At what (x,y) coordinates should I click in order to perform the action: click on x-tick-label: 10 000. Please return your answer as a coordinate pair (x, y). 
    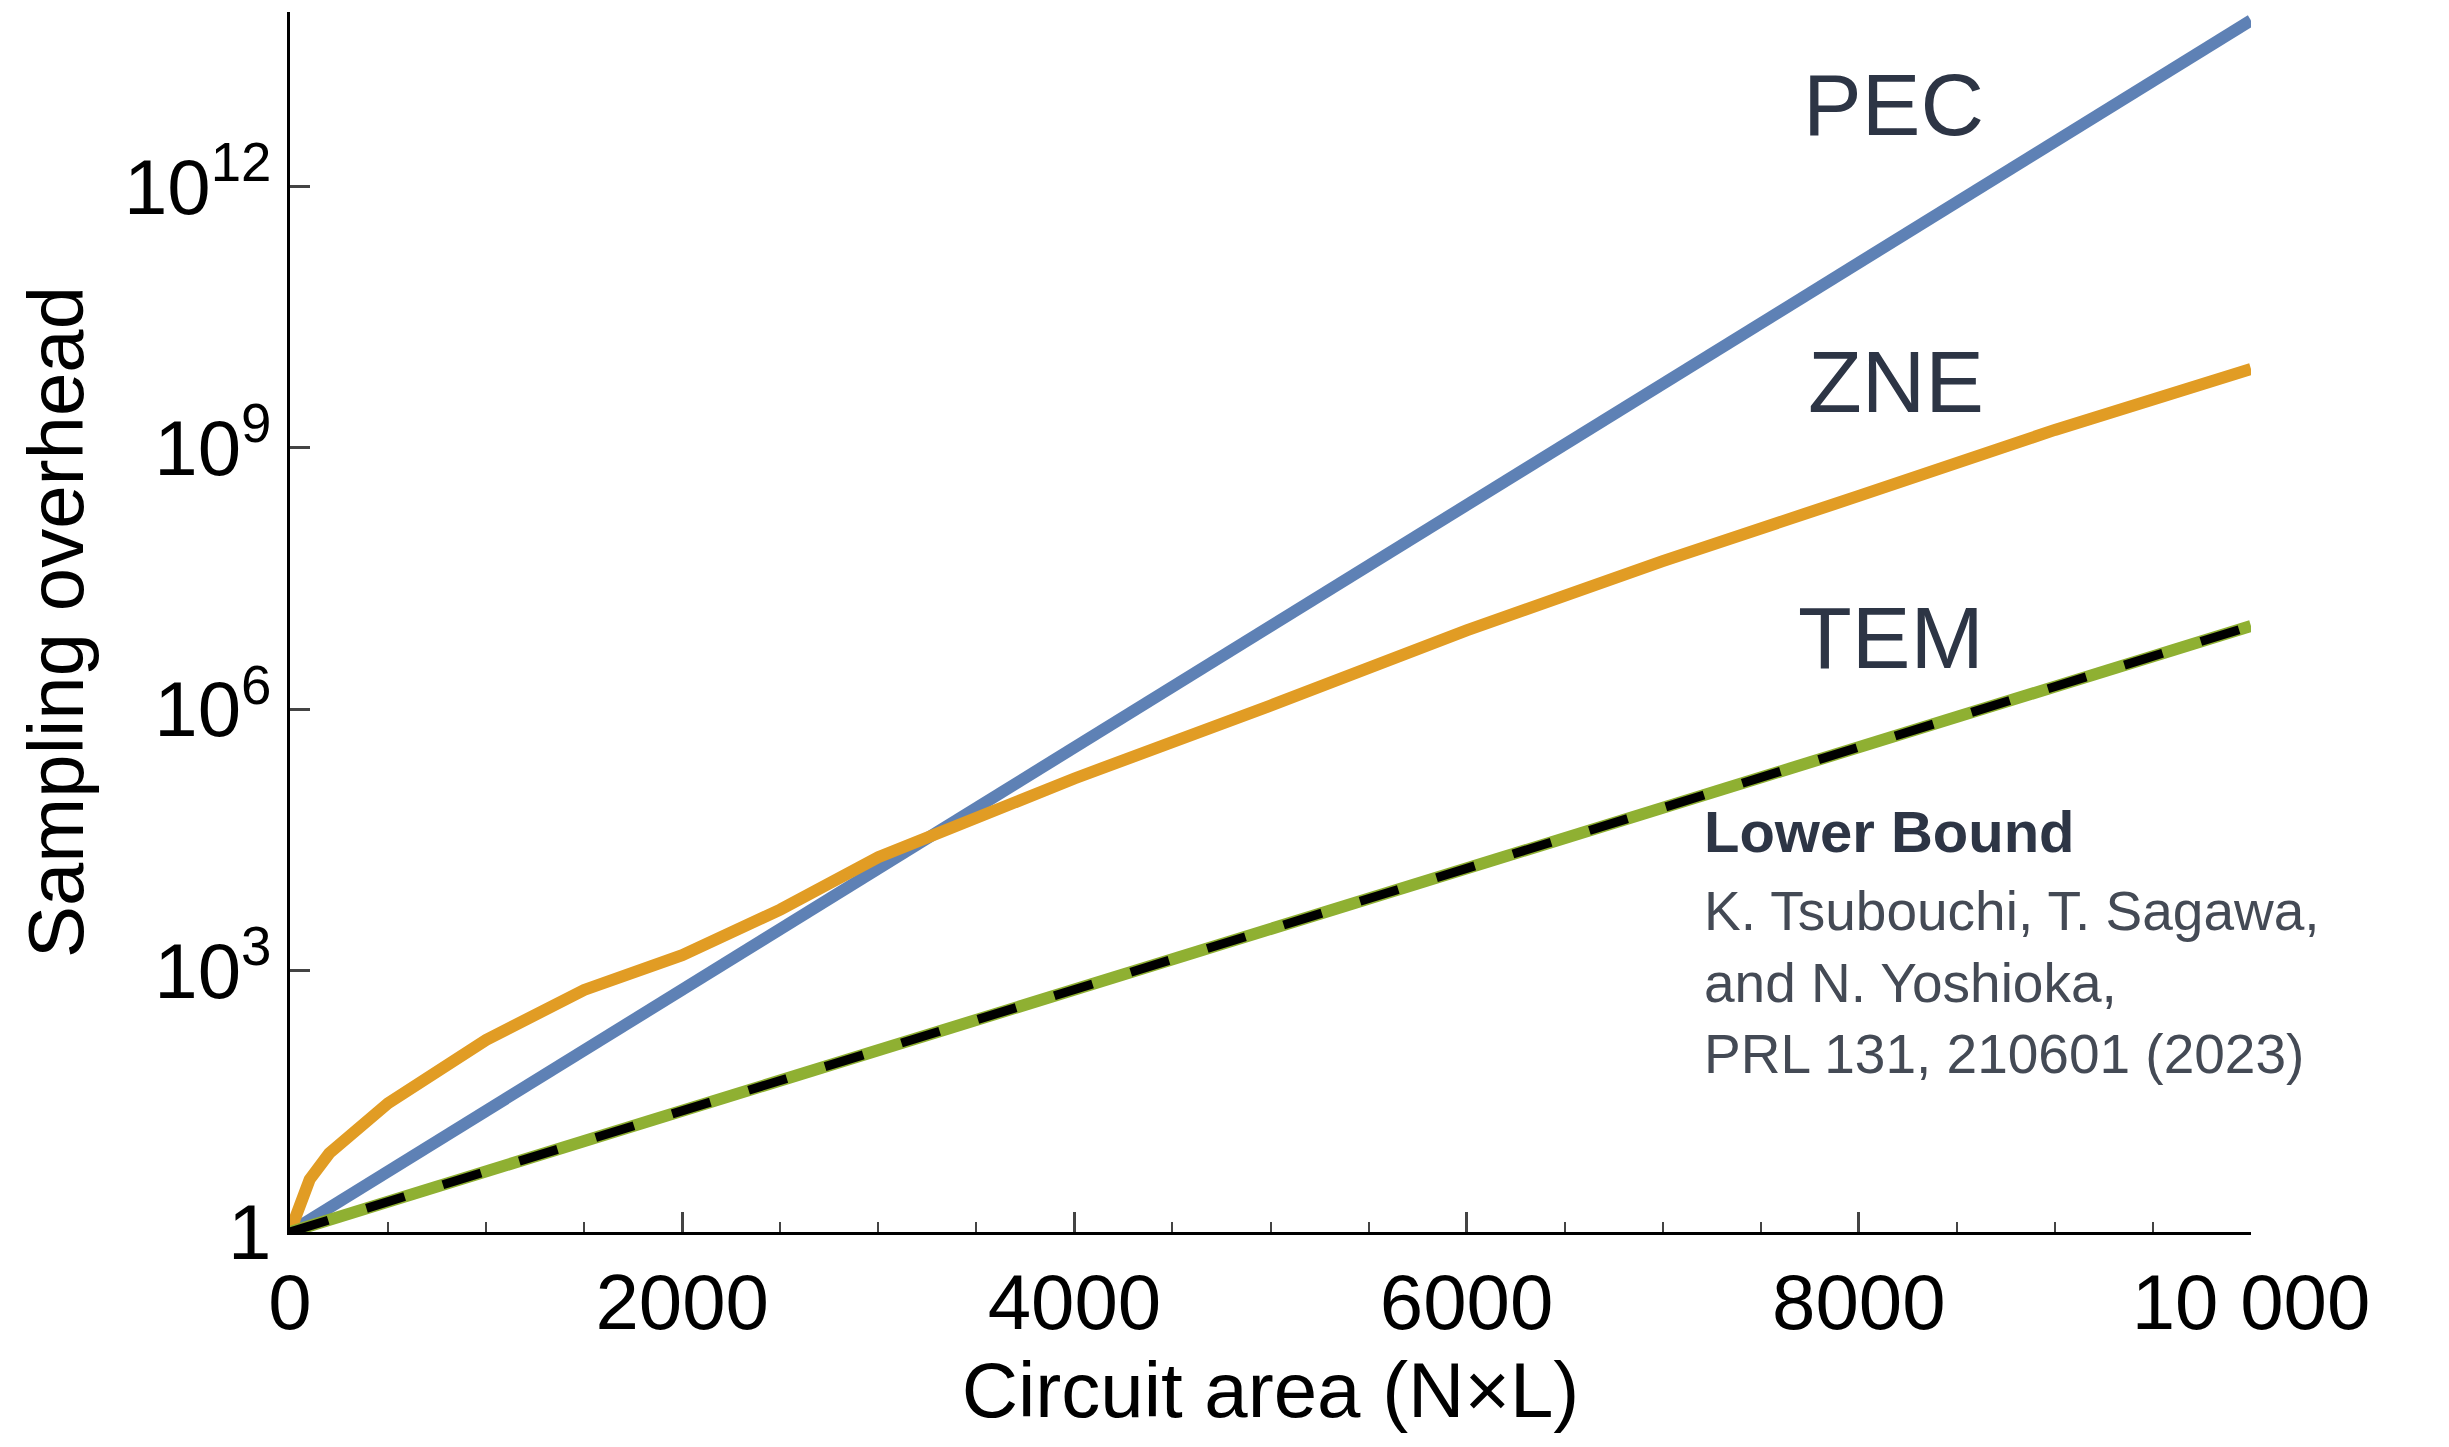
    Looking at the image, I should click on (2251, 1301).